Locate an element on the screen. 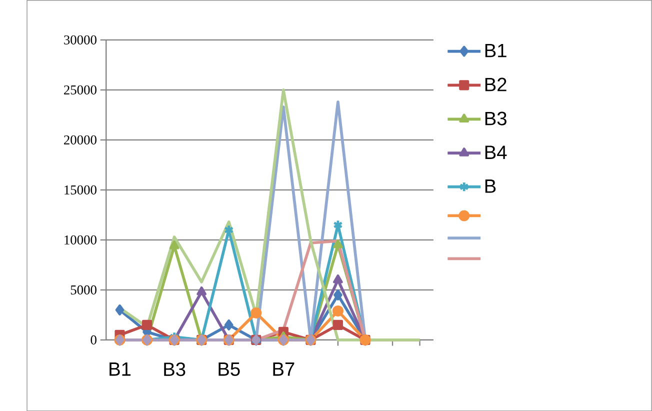 Image resolution: width=652 pixels, height=411 pixels. y-tick-label: 0 is located at coordinates (93, 339).